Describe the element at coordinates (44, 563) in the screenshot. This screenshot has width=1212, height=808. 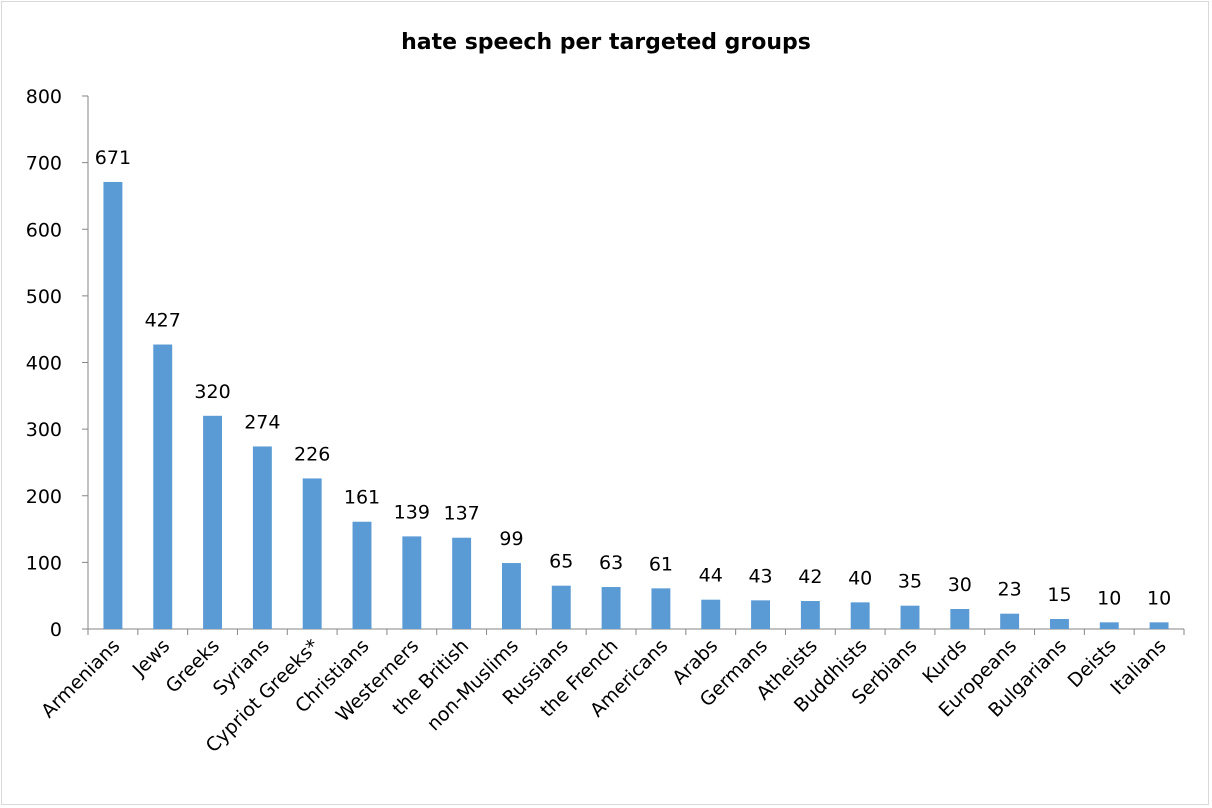
I see `y-tick-label: 100` at that location.